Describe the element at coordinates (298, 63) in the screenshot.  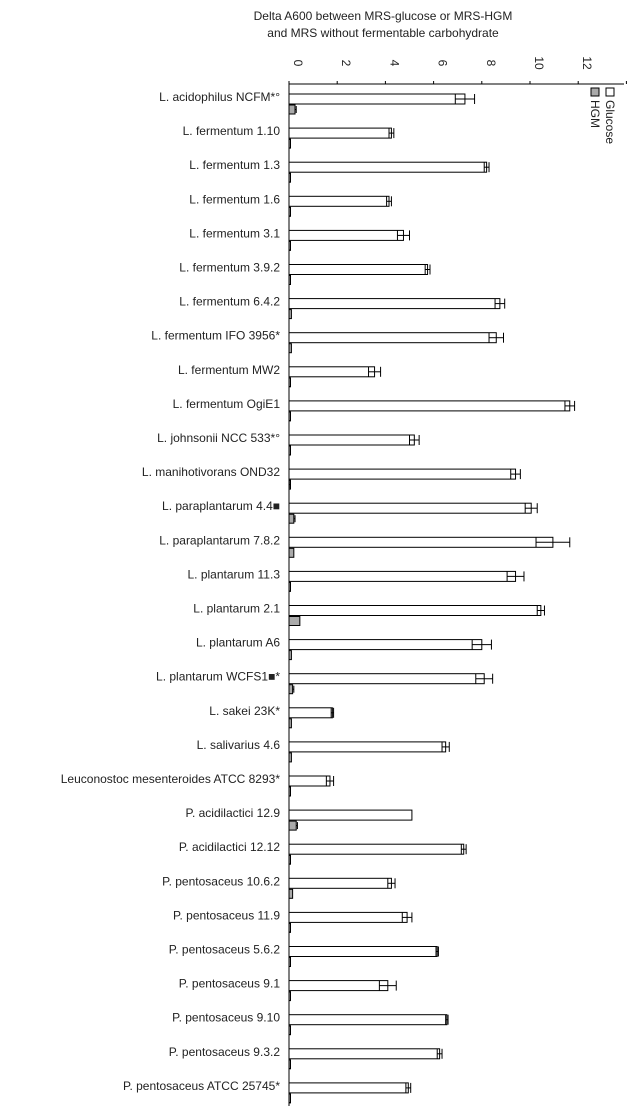
I see `x-tick-label: 0` at that location.